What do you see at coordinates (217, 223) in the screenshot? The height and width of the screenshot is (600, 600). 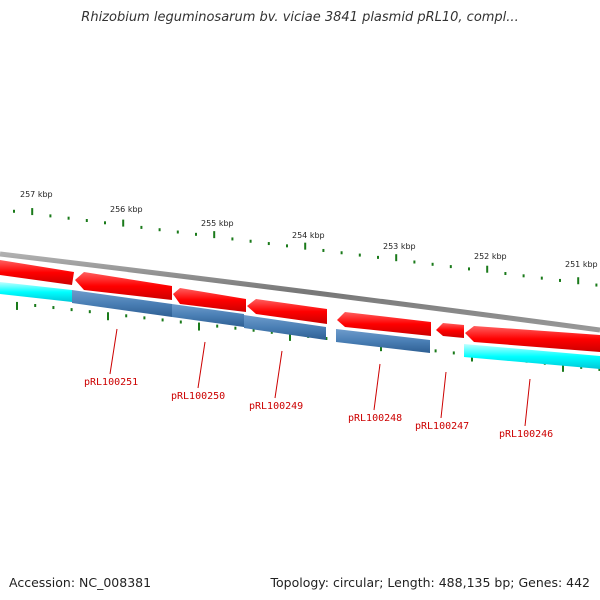 I see `scale-label-255: 255 kbp` at bounding box center [217, 223].